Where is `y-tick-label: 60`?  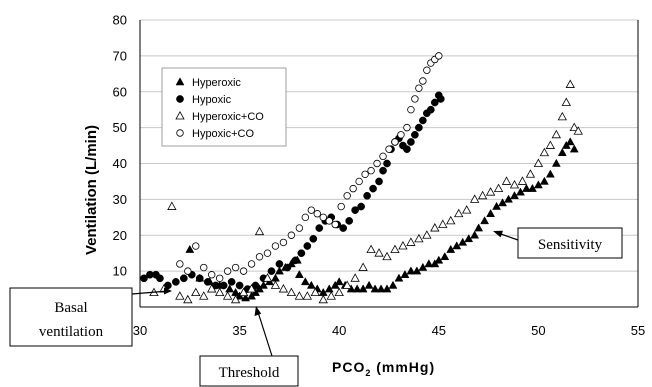
y-tick-label: 60 is located at coordinates (120, 91).